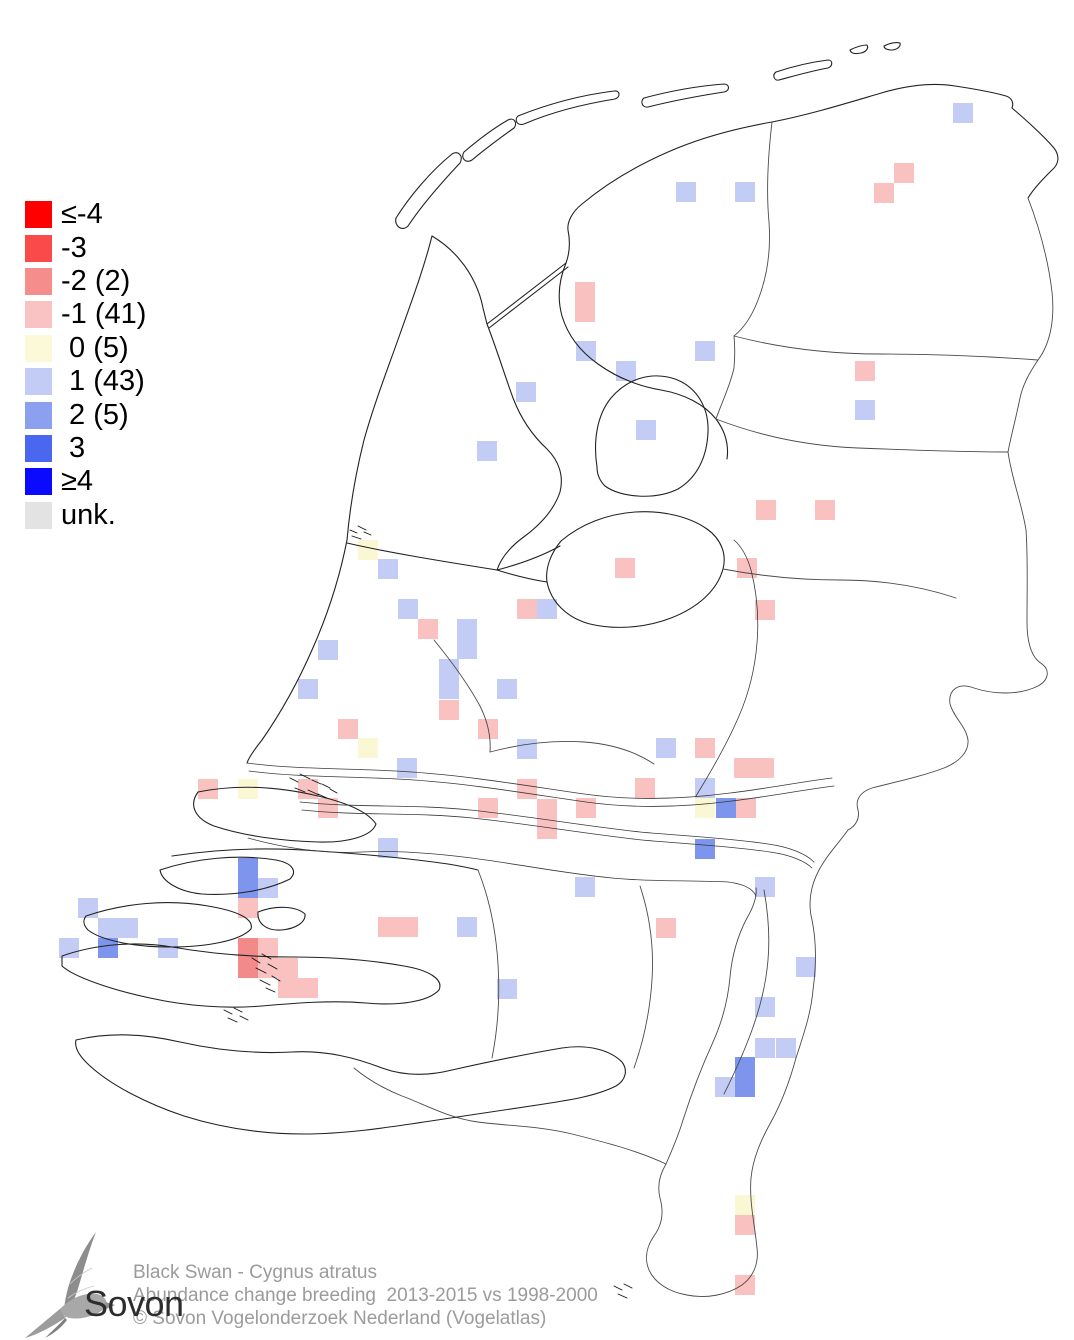  I want to click on legend-row: -2 (2), so click(85, 281).